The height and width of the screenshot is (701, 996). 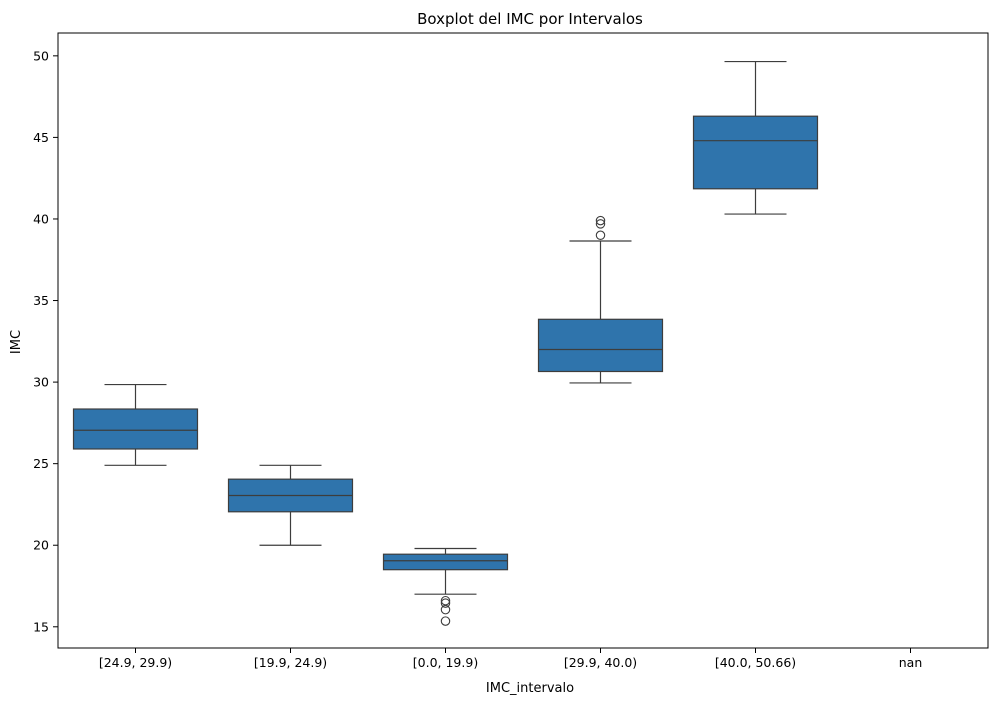 I want to click on y-tick-label: 40, so click(x=41, y=218).